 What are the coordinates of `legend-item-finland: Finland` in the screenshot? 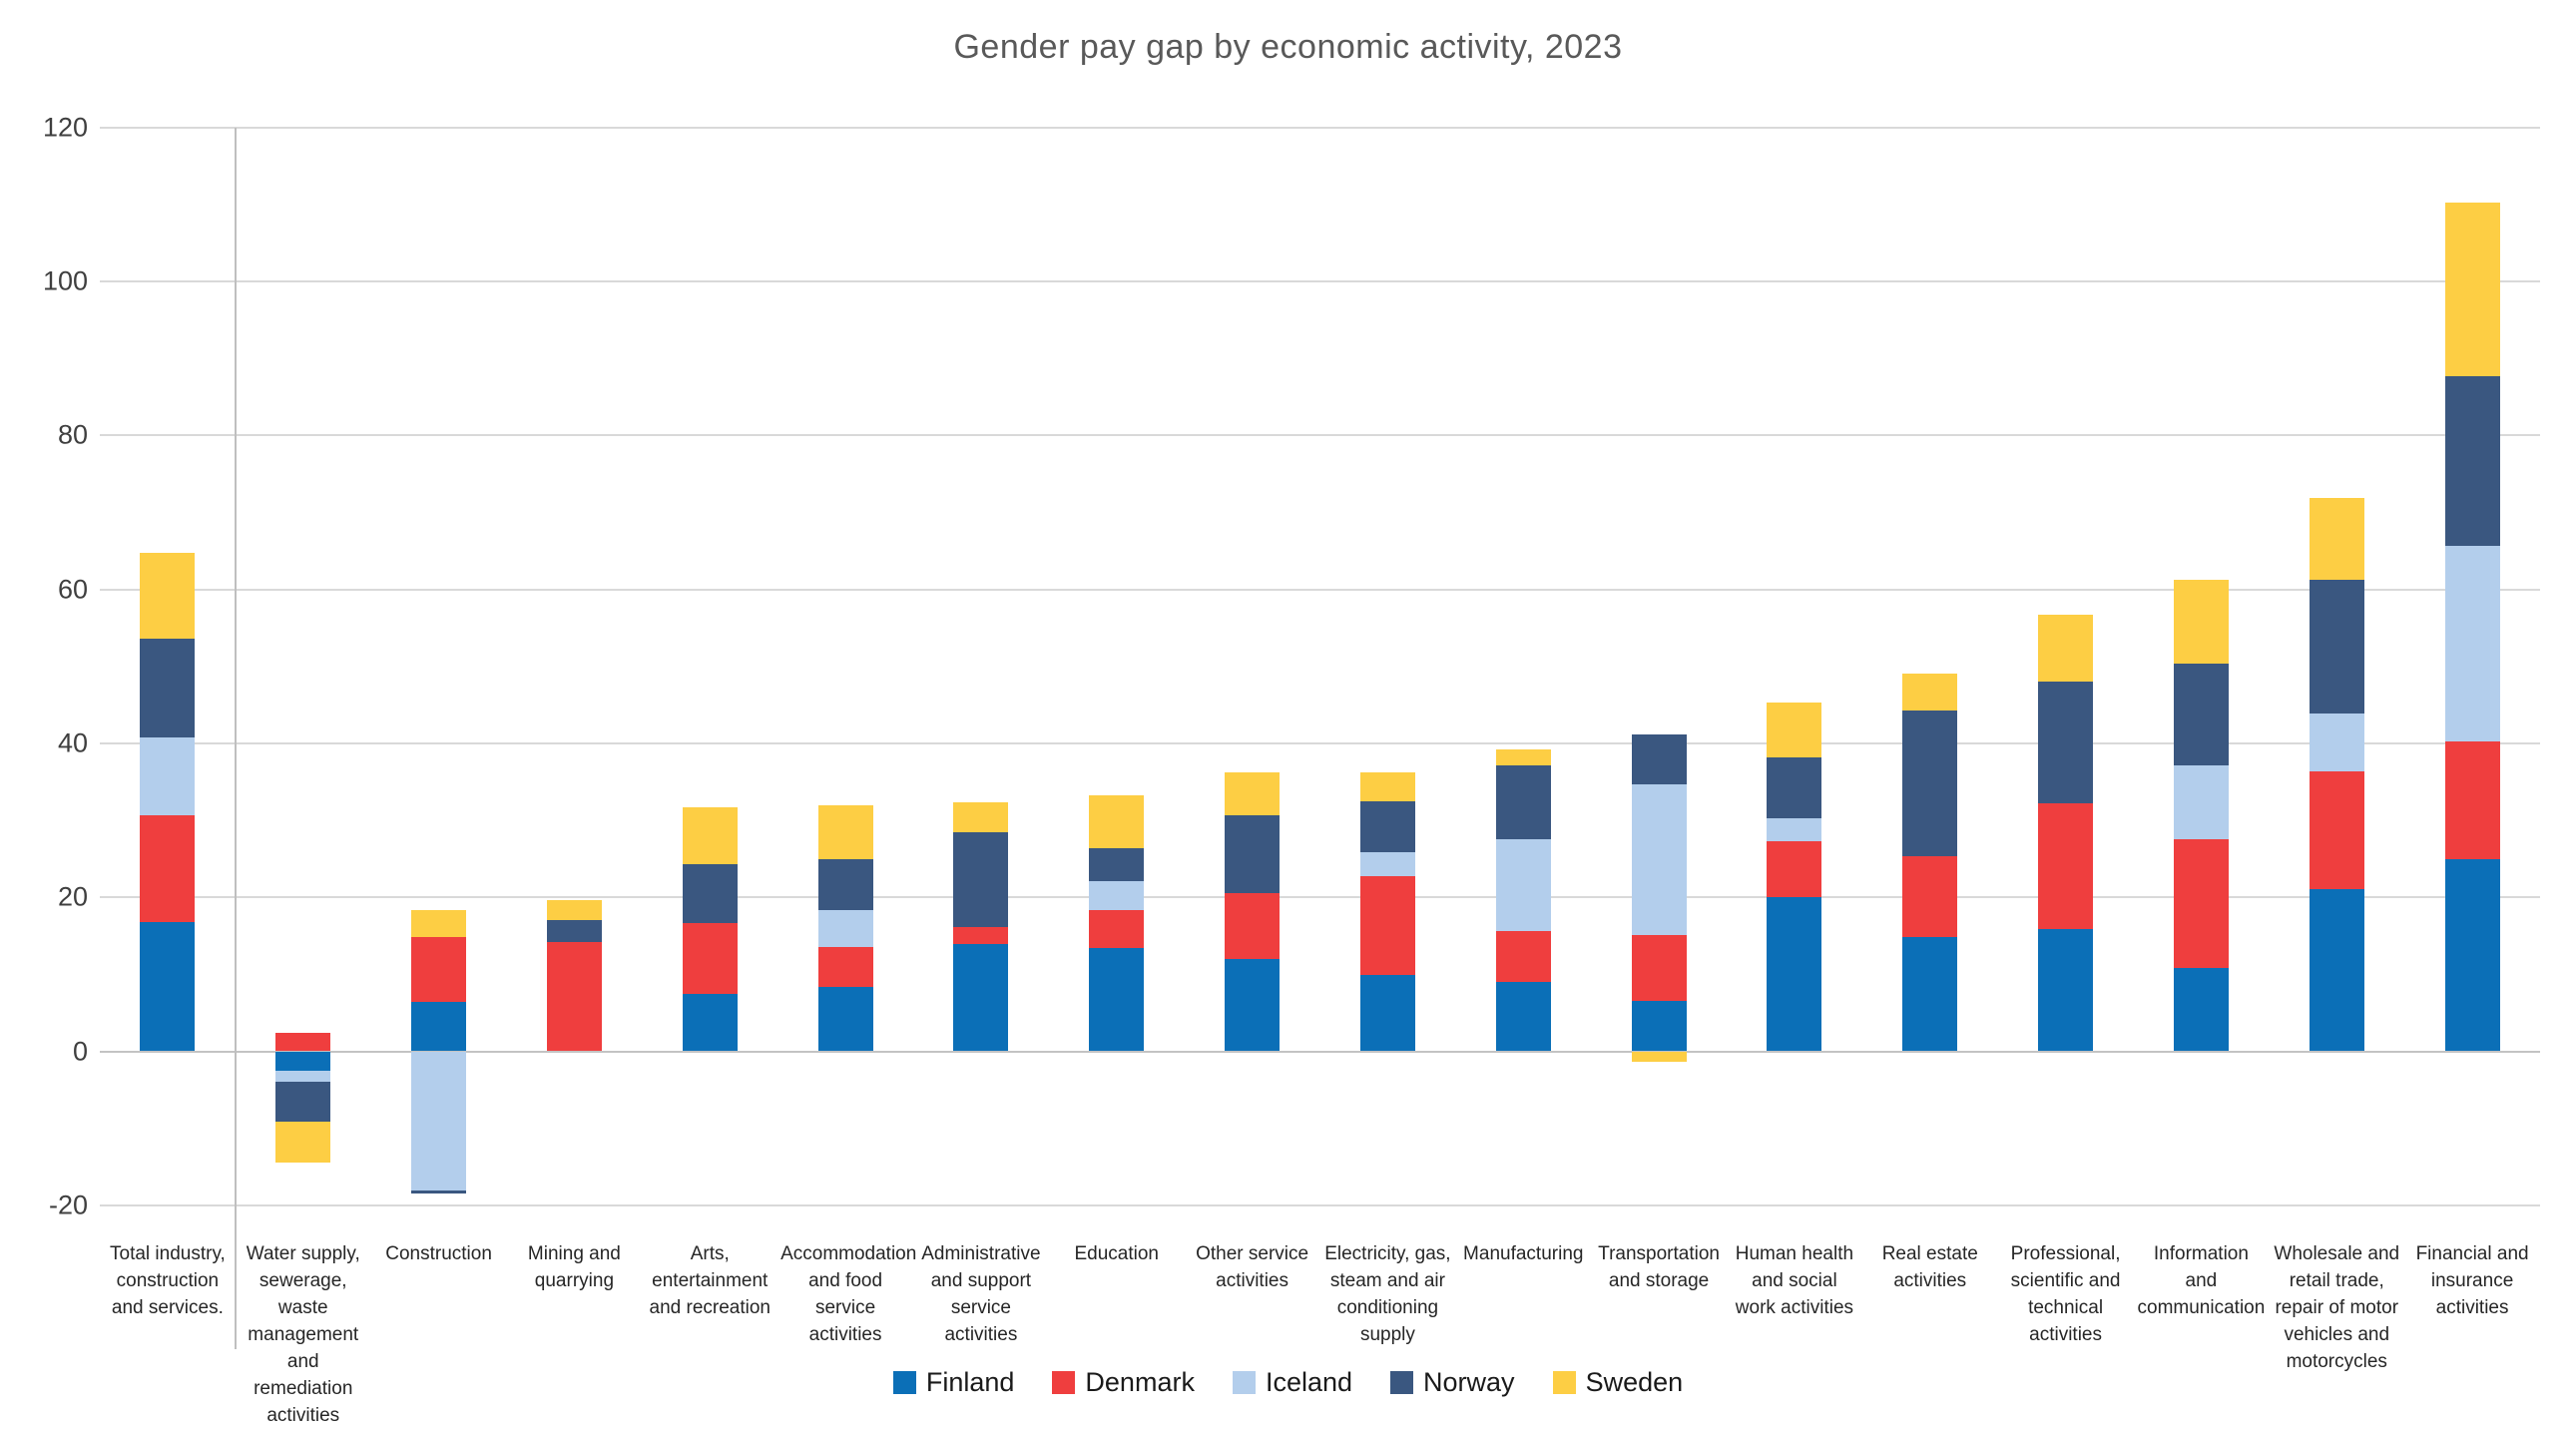 It's located at (954, 1382).